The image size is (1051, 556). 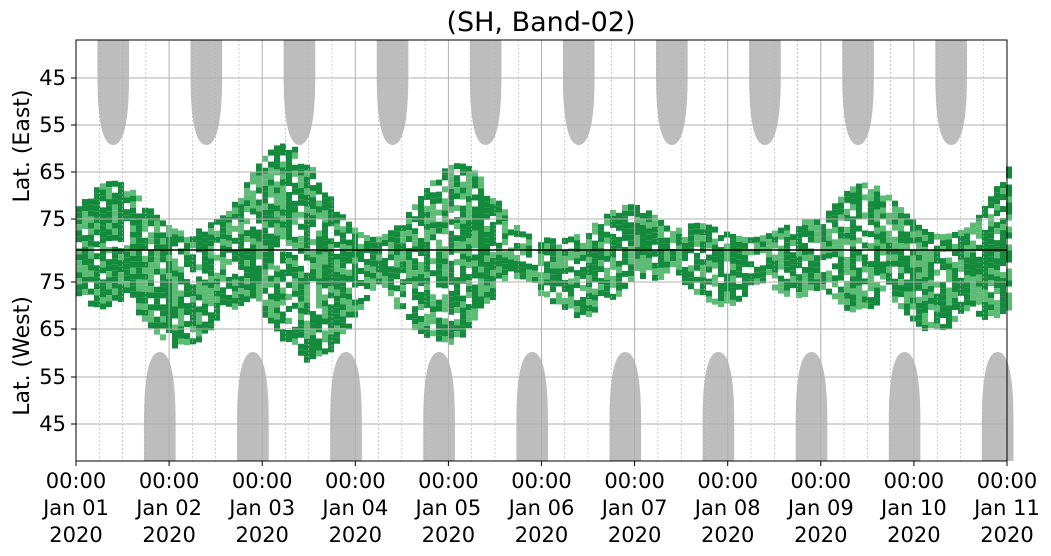 What do you see at coordinates (448, 508) in the screenshot?
I see `x-tick-label: 00:00 Jan 05 2020` at bounding box center [448, 508].